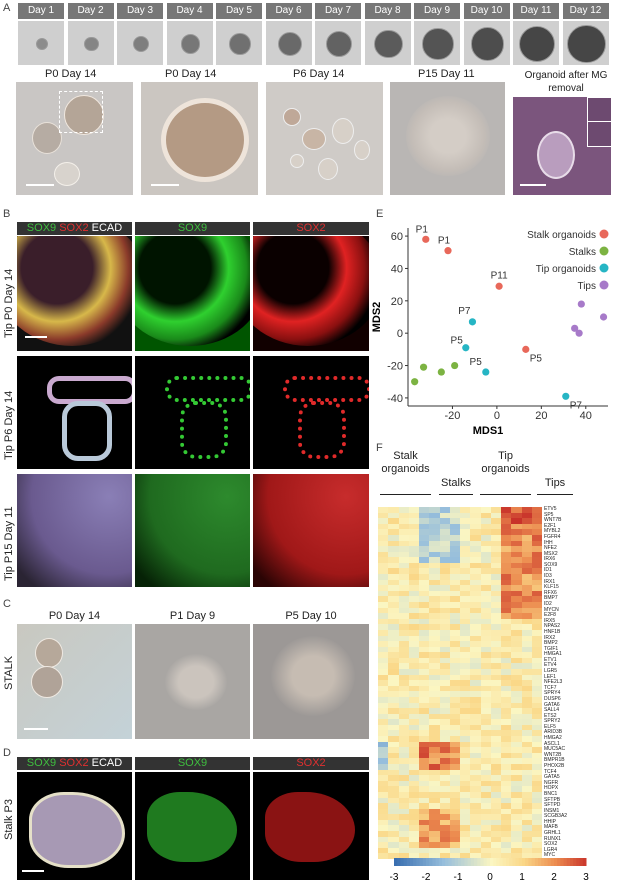  Describe the element at coordinates (199, 138) in the screenshot. I see `p0-day14-zoom-image` at that location.